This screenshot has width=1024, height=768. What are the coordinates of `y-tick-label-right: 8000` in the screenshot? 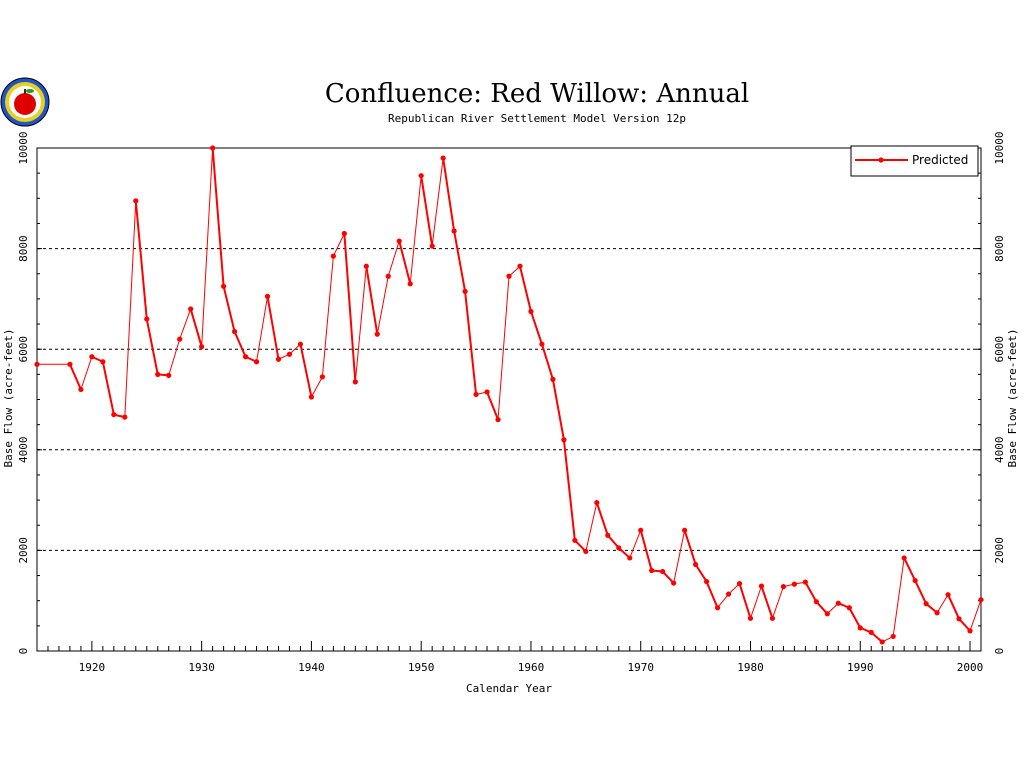 It's located at (999, 248).